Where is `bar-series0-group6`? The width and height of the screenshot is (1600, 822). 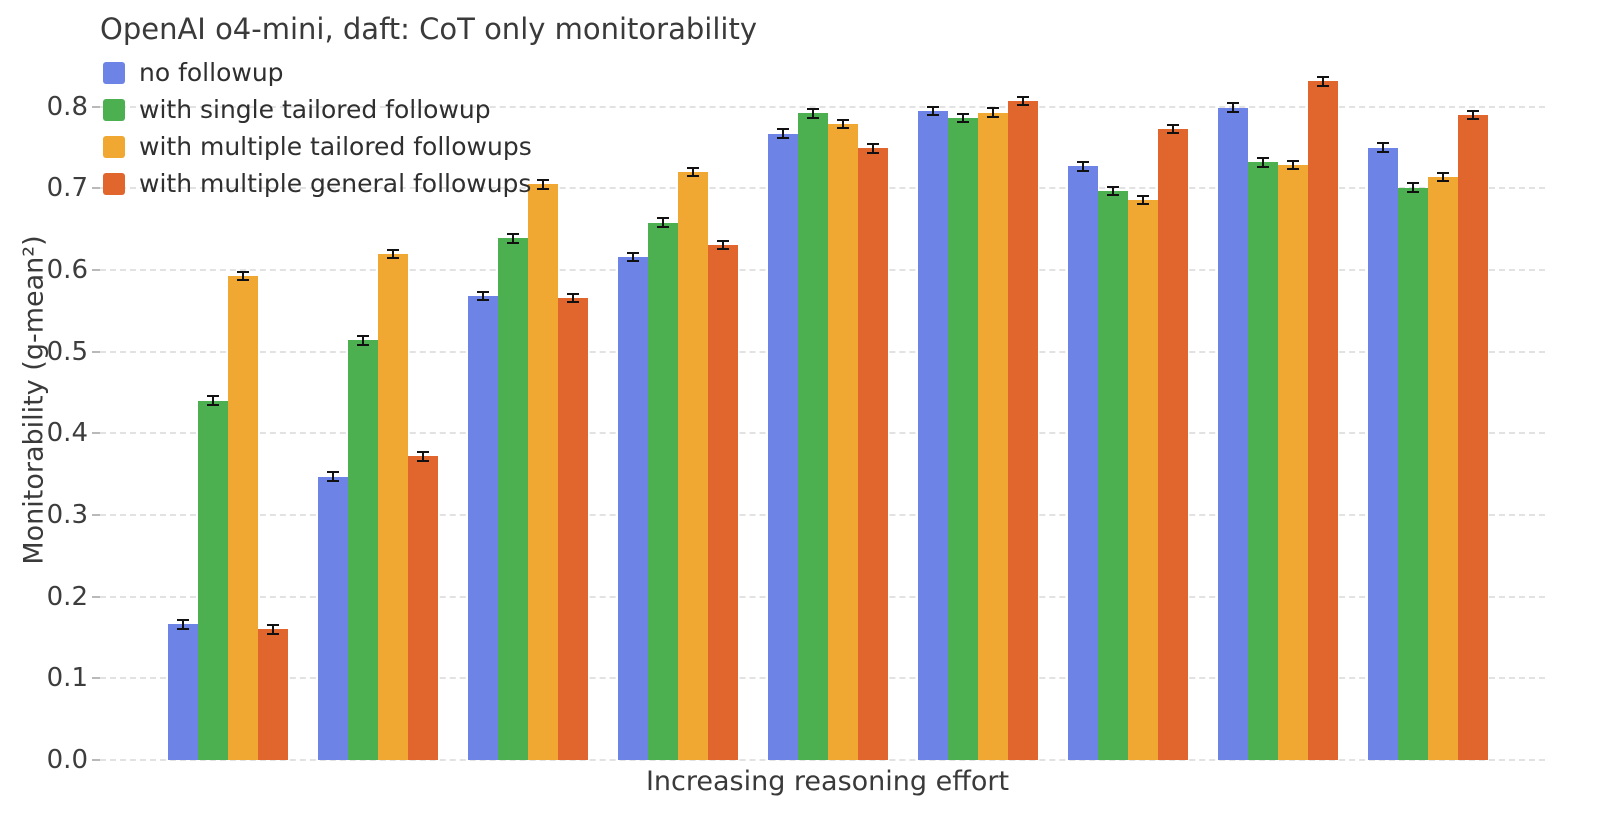
bar-series0-group6 is located at coordinates (1083, 463).